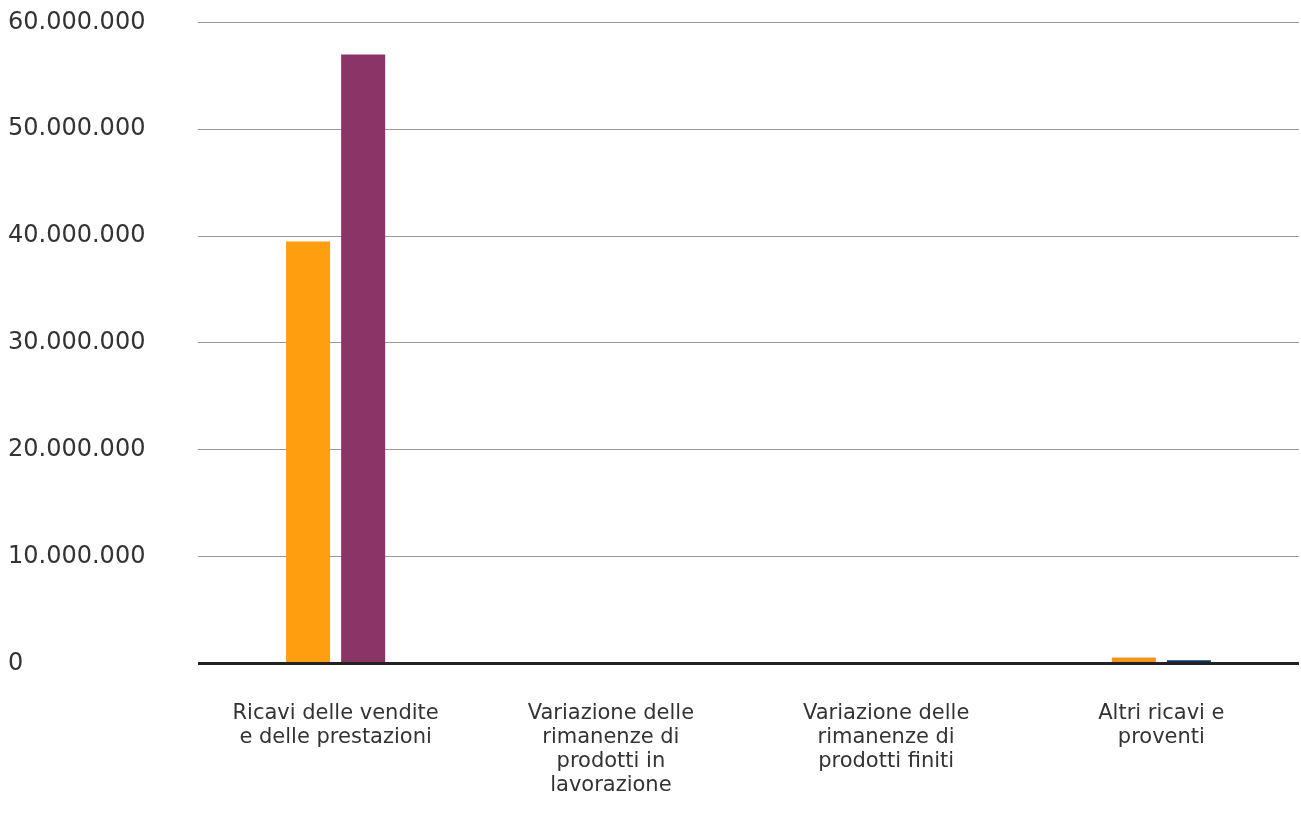  I want to click on x-tick-label: Variazione delle rimanenze di prodotti finiti, so click(886, 736).